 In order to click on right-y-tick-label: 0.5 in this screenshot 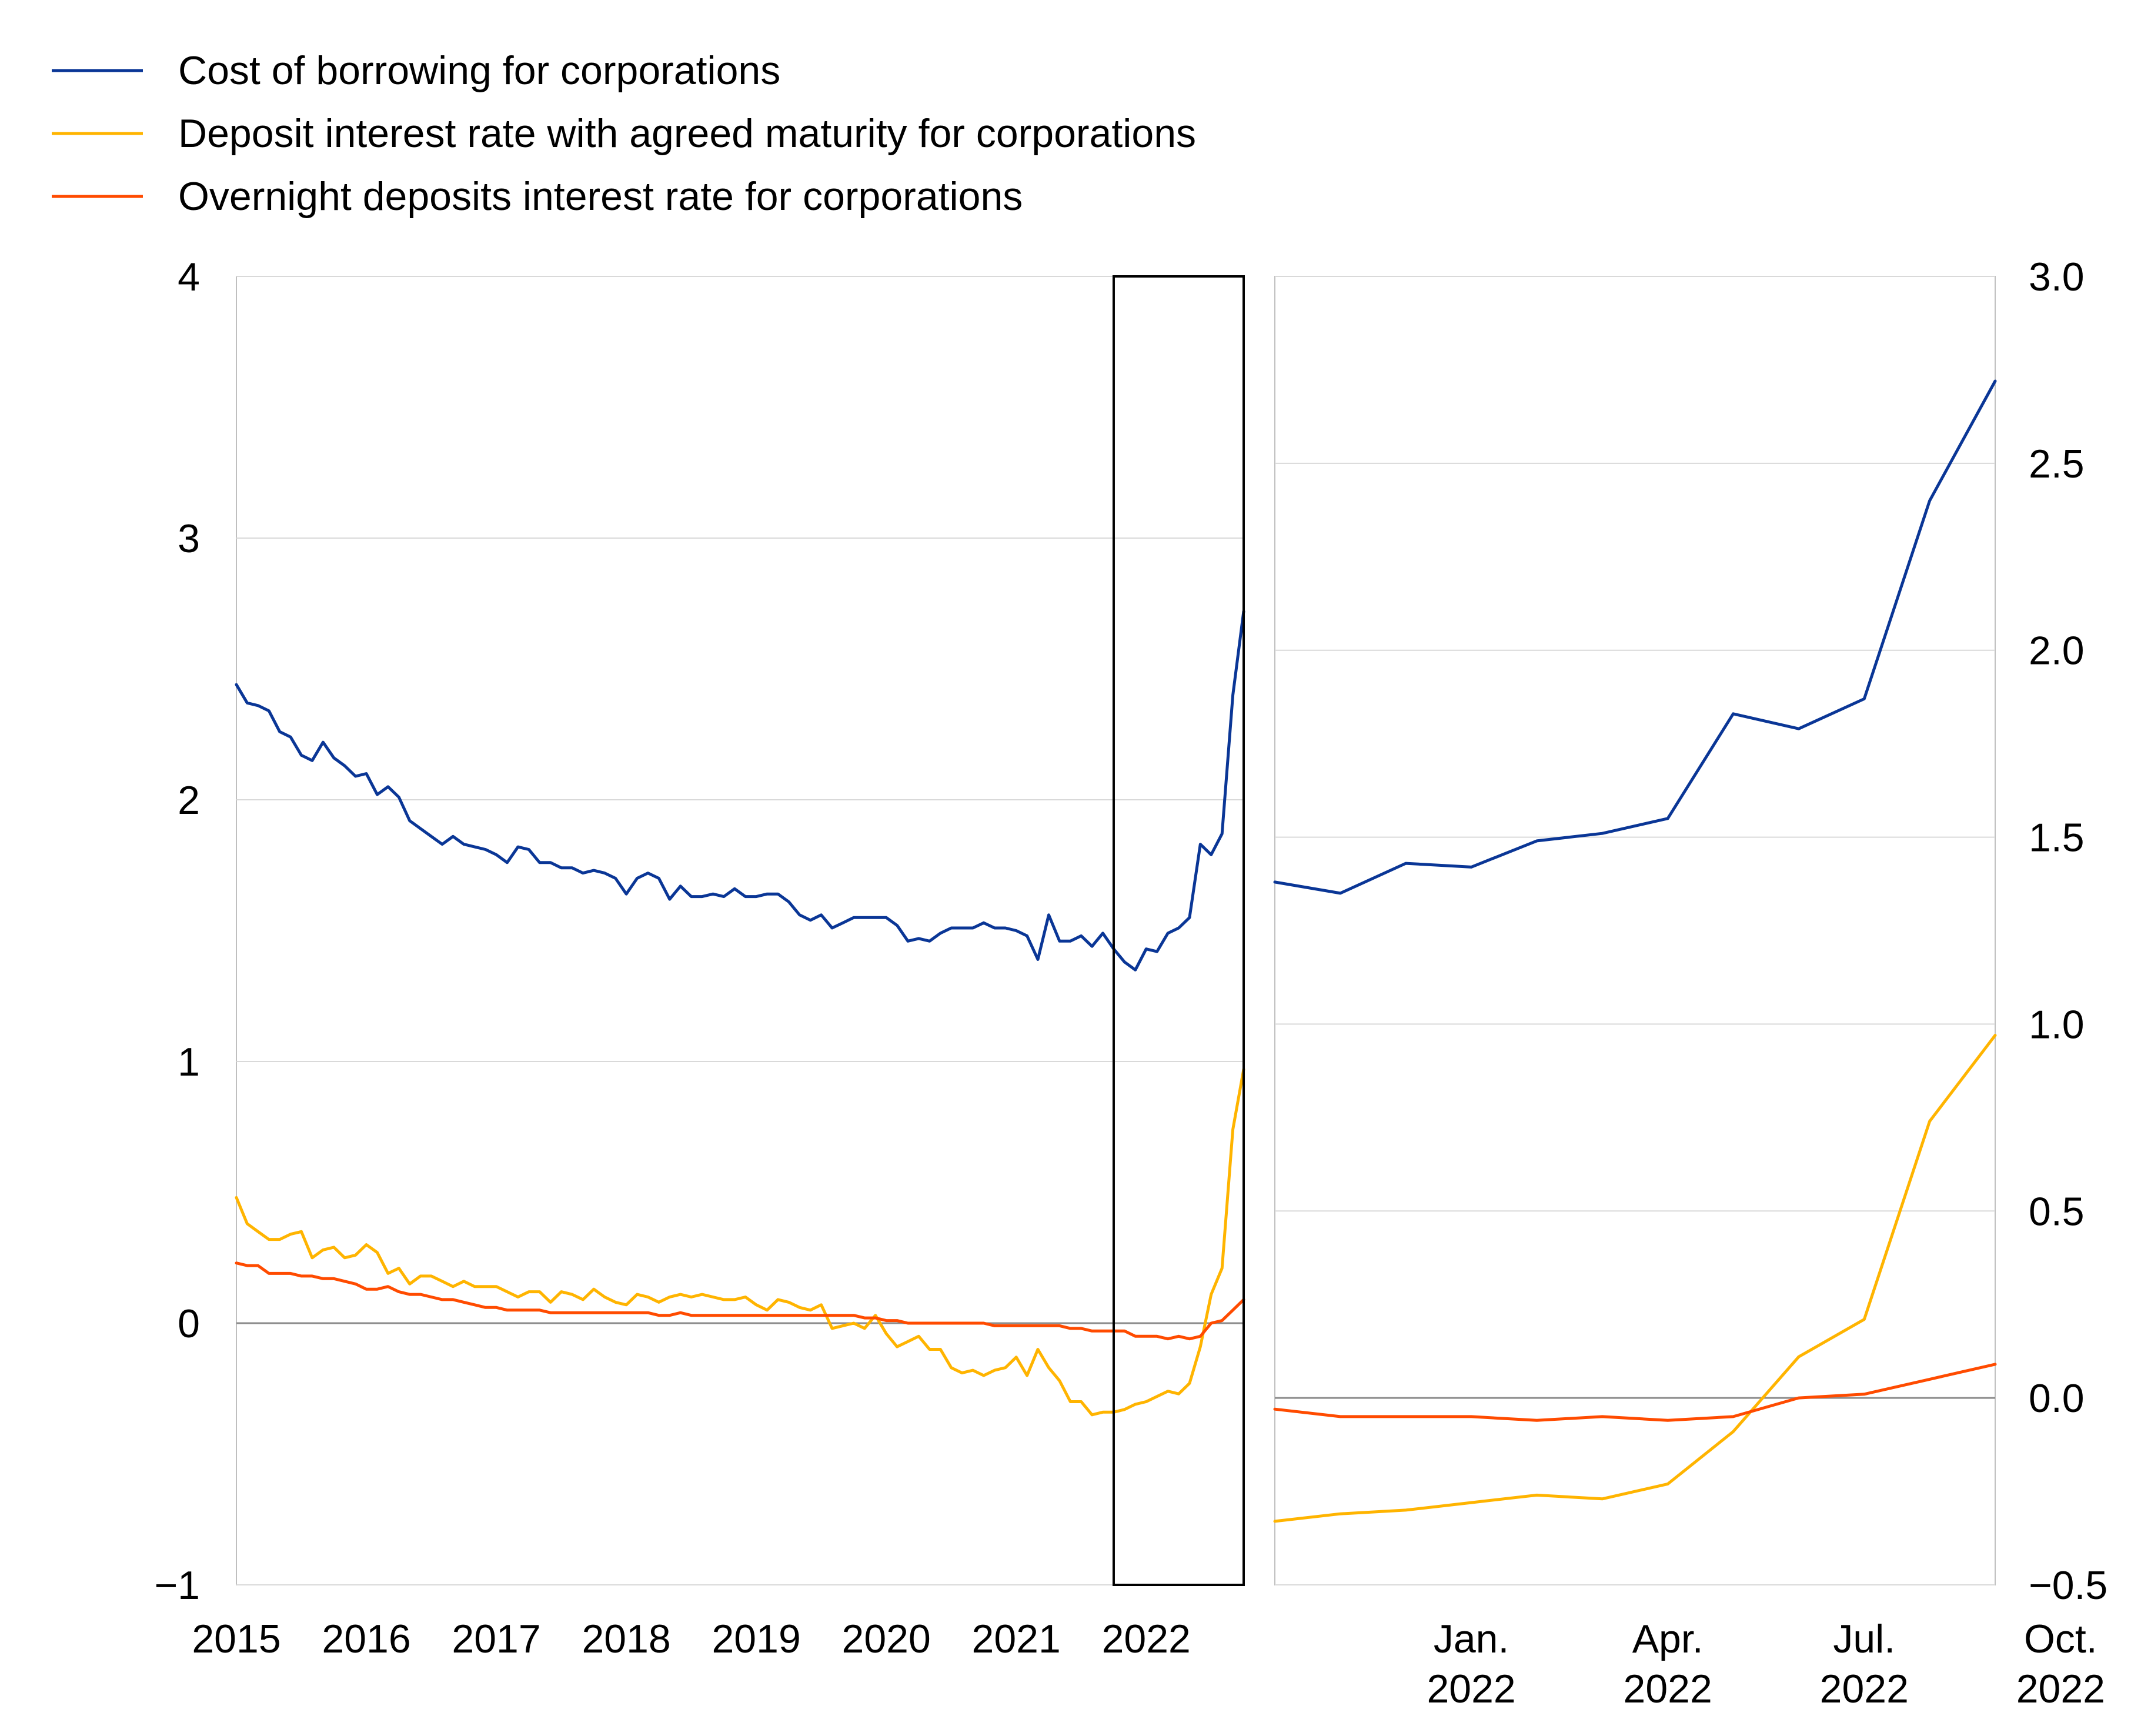, I will do `click(2057, 1211)`.